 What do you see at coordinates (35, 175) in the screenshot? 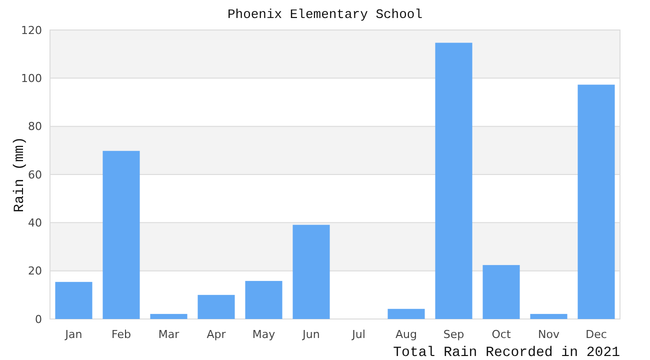
I see `y-tick-label: 60` at bounding box center [35, 175].